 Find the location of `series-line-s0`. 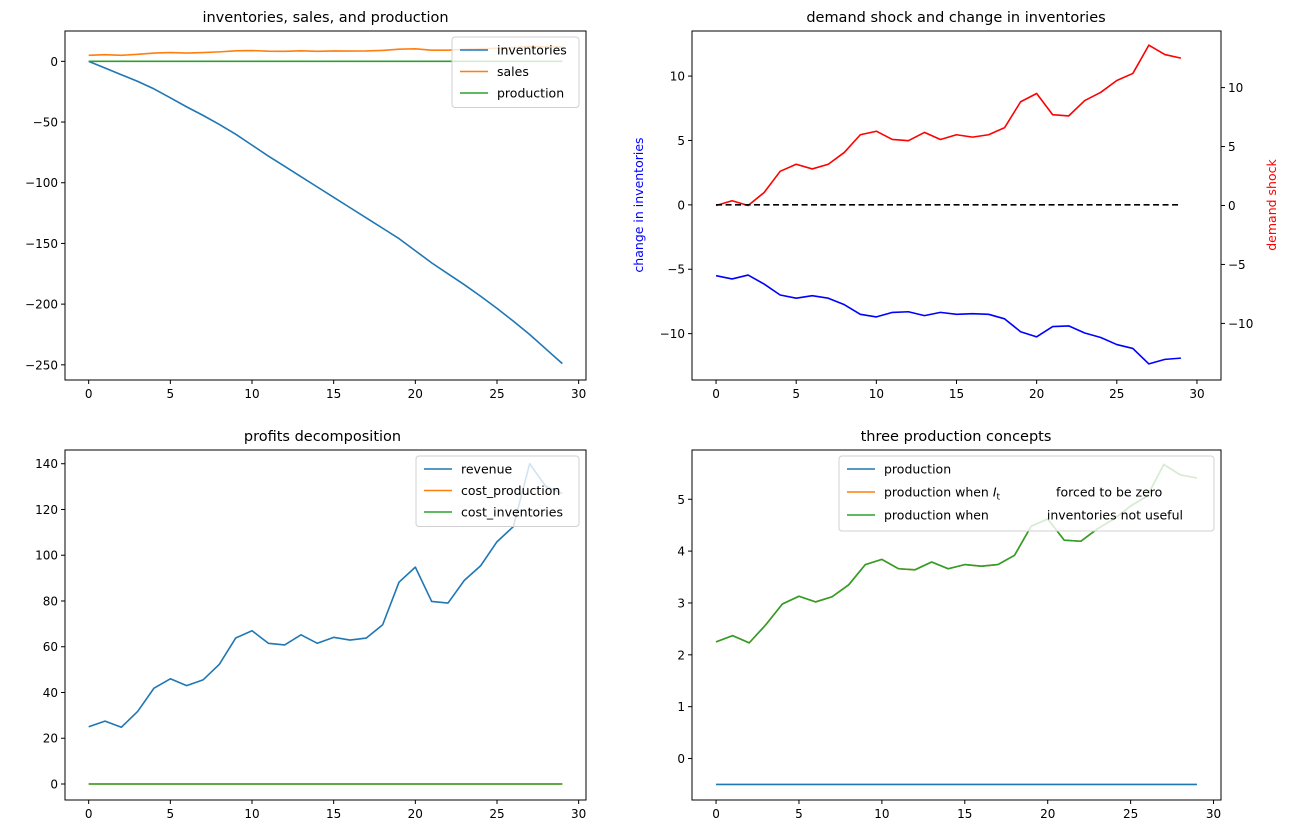

series-line-s0 is located at coordinates (948, 319).